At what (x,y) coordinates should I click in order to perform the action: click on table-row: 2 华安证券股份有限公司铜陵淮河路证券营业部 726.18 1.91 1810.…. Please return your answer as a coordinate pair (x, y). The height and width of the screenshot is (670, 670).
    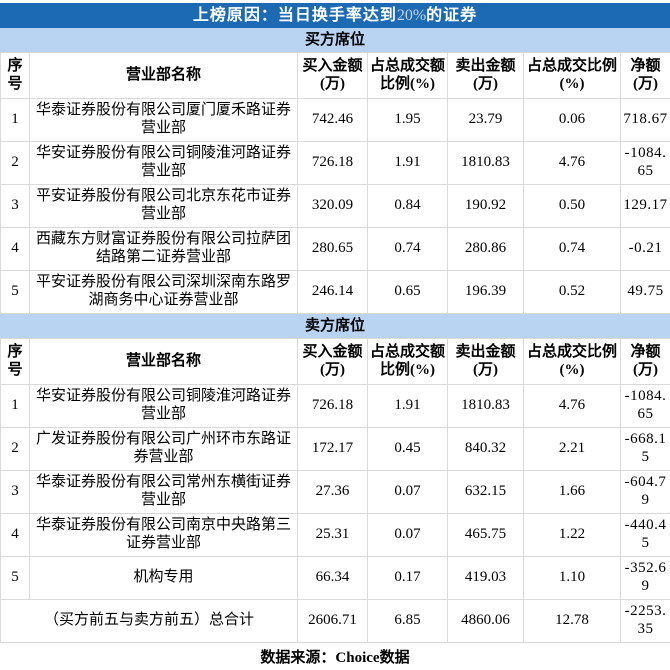
    Looking at the image, I should click on (335, 163).